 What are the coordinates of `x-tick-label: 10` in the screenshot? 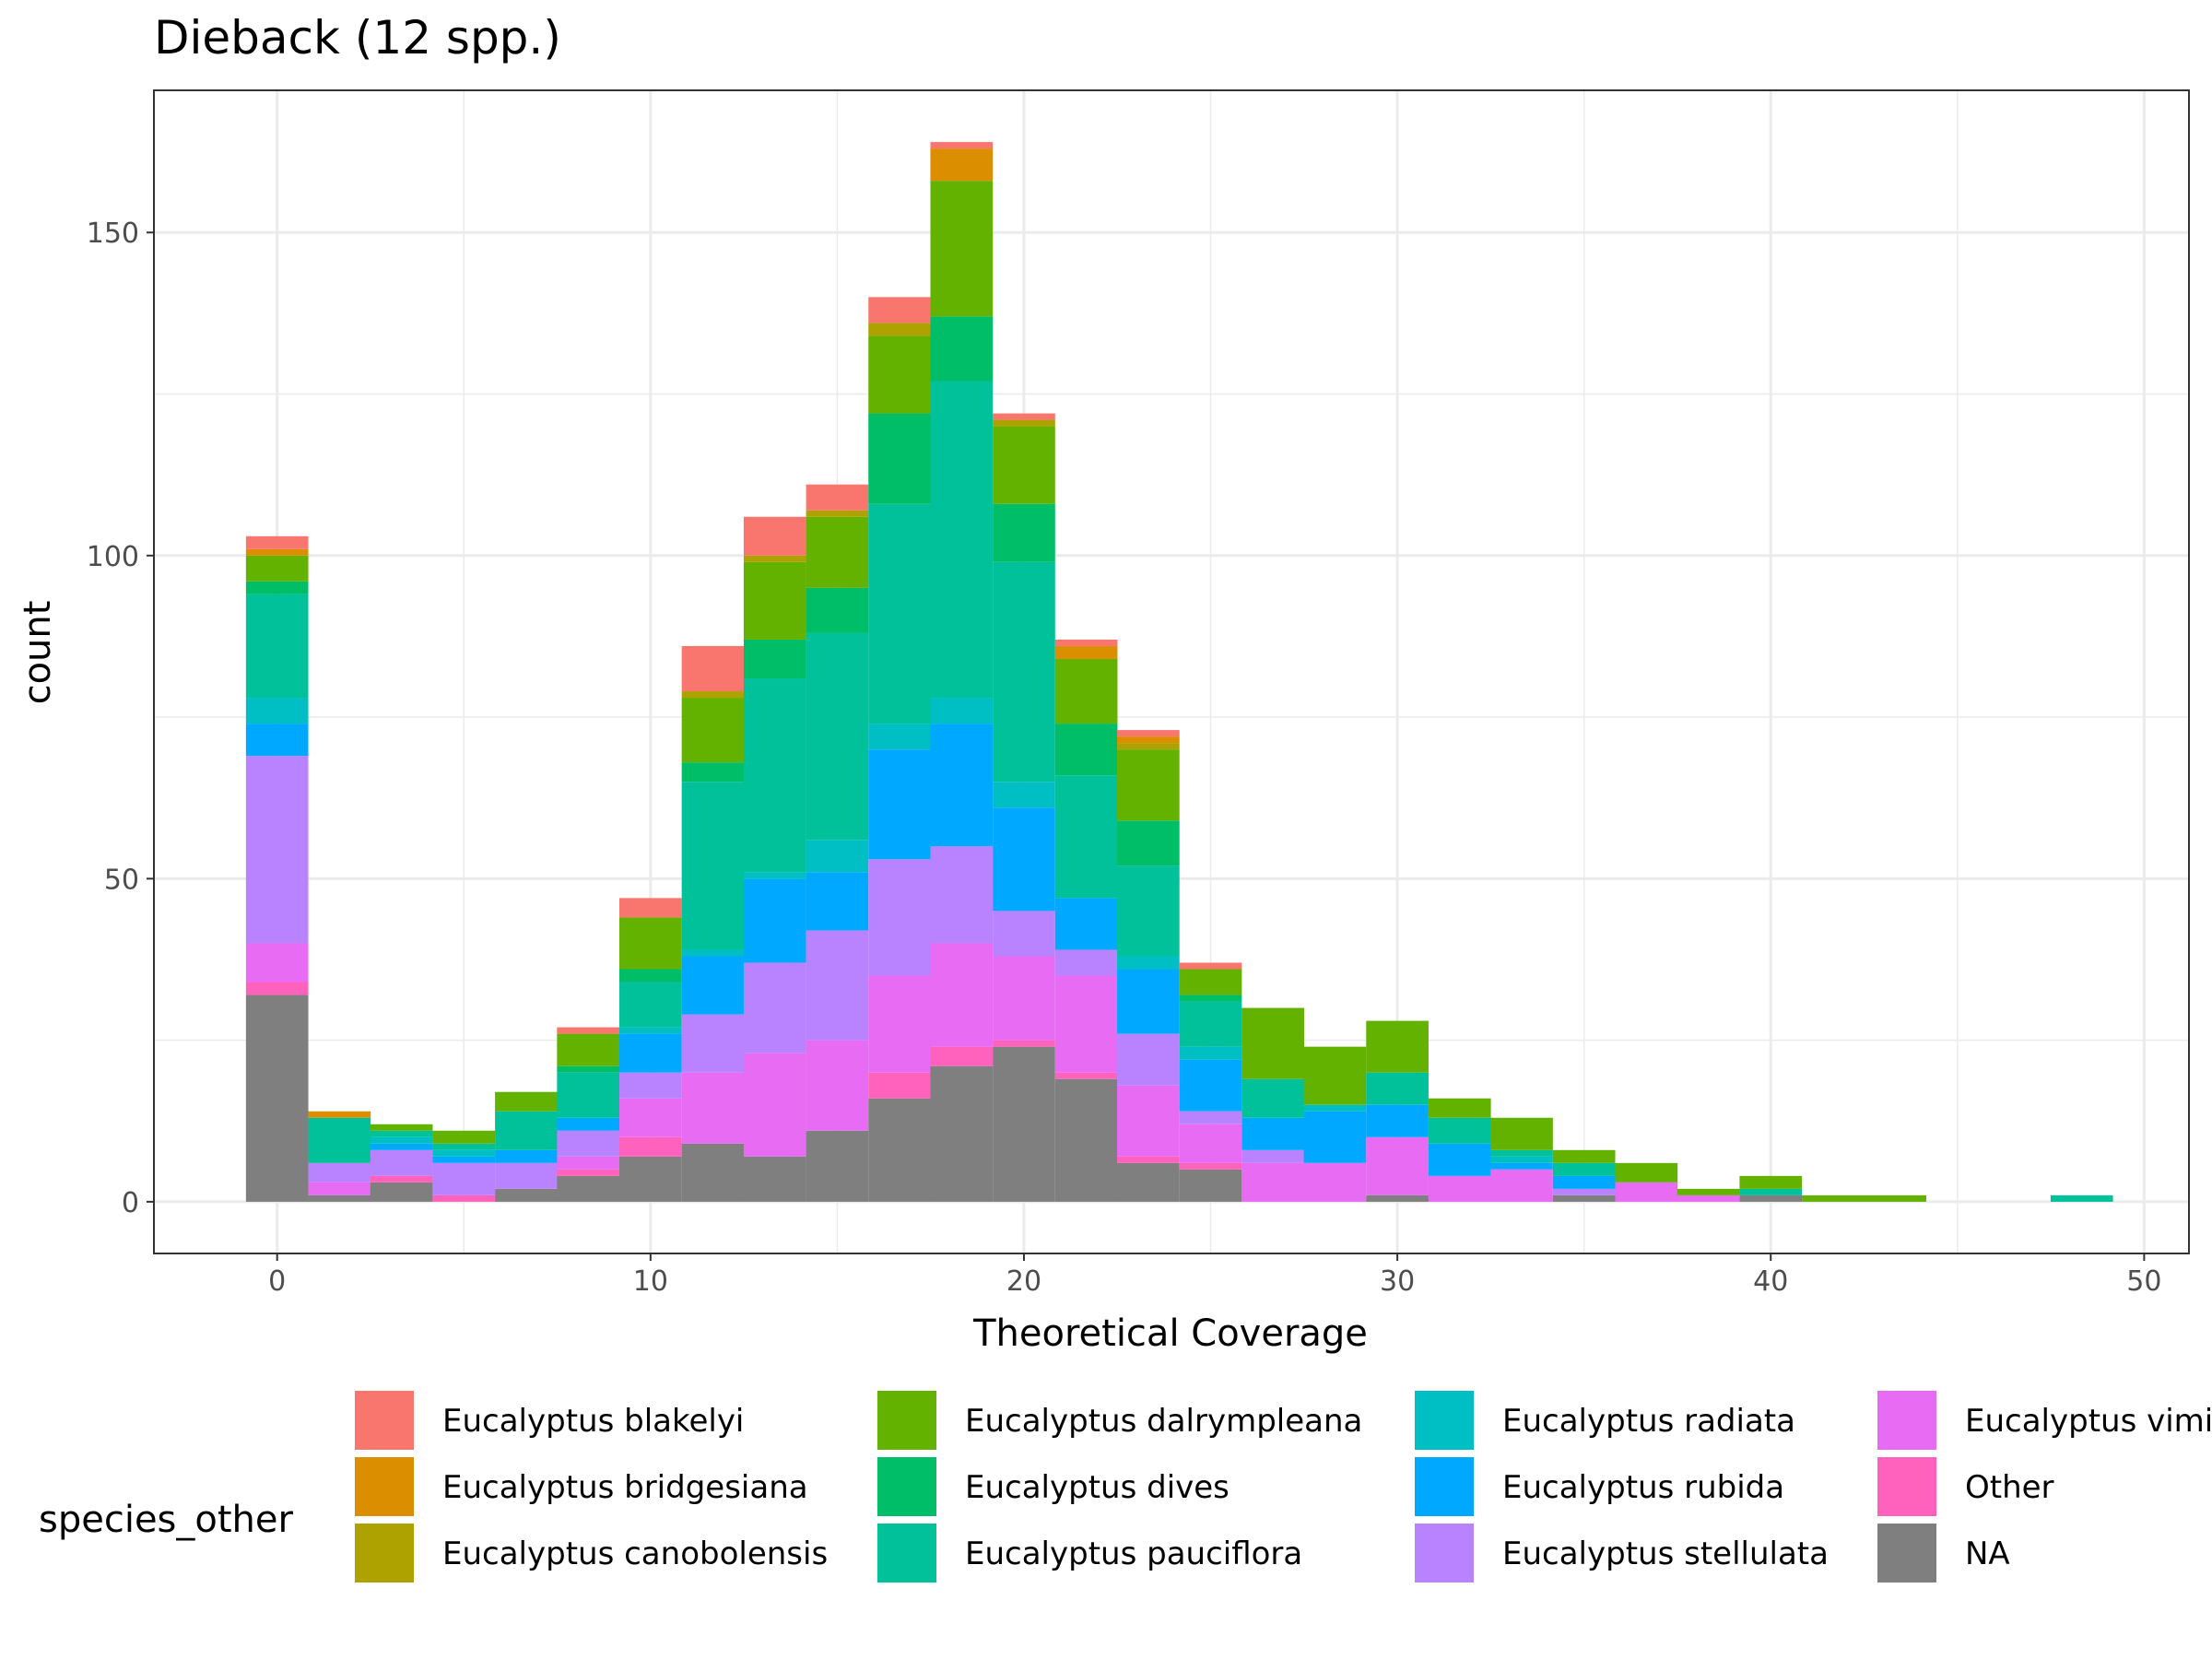 It's located at (650, 1281).